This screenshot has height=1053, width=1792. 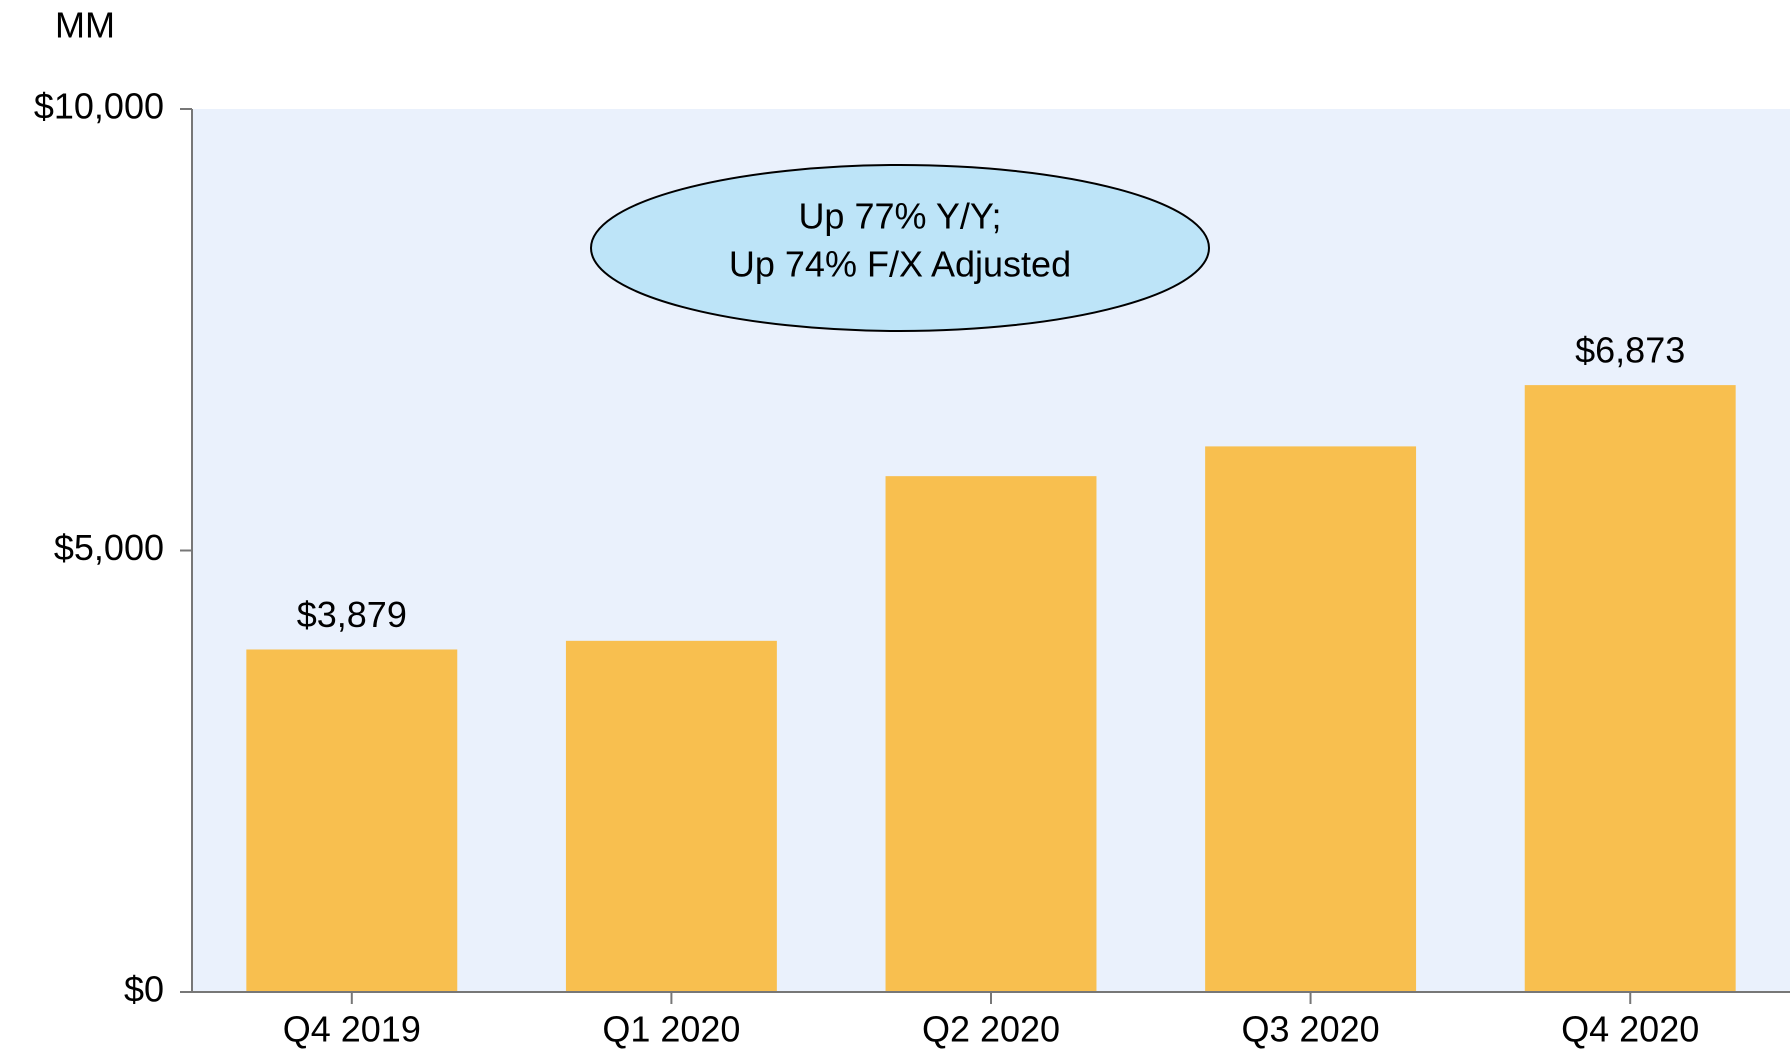 I want to click on y-axis-label: MM, so click(x=85, y=25).